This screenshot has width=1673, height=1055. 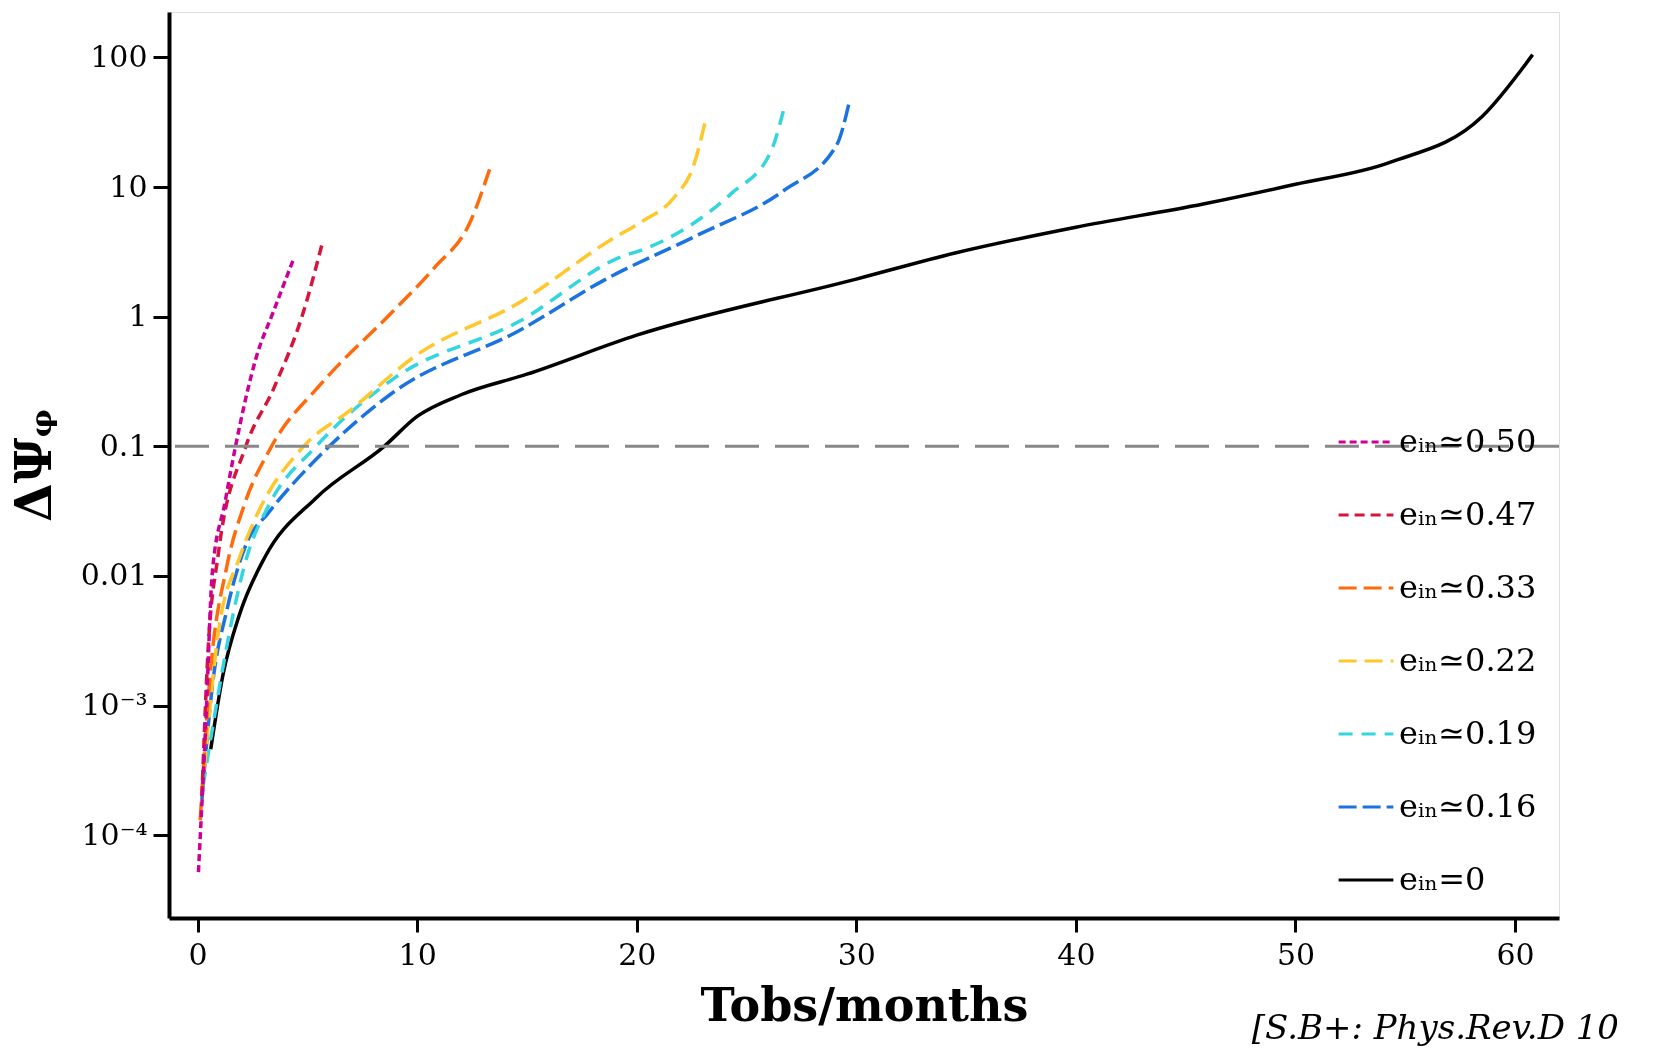 I want to click on y-tick-label: 10⁻⁴, so click(x=114, y=834).